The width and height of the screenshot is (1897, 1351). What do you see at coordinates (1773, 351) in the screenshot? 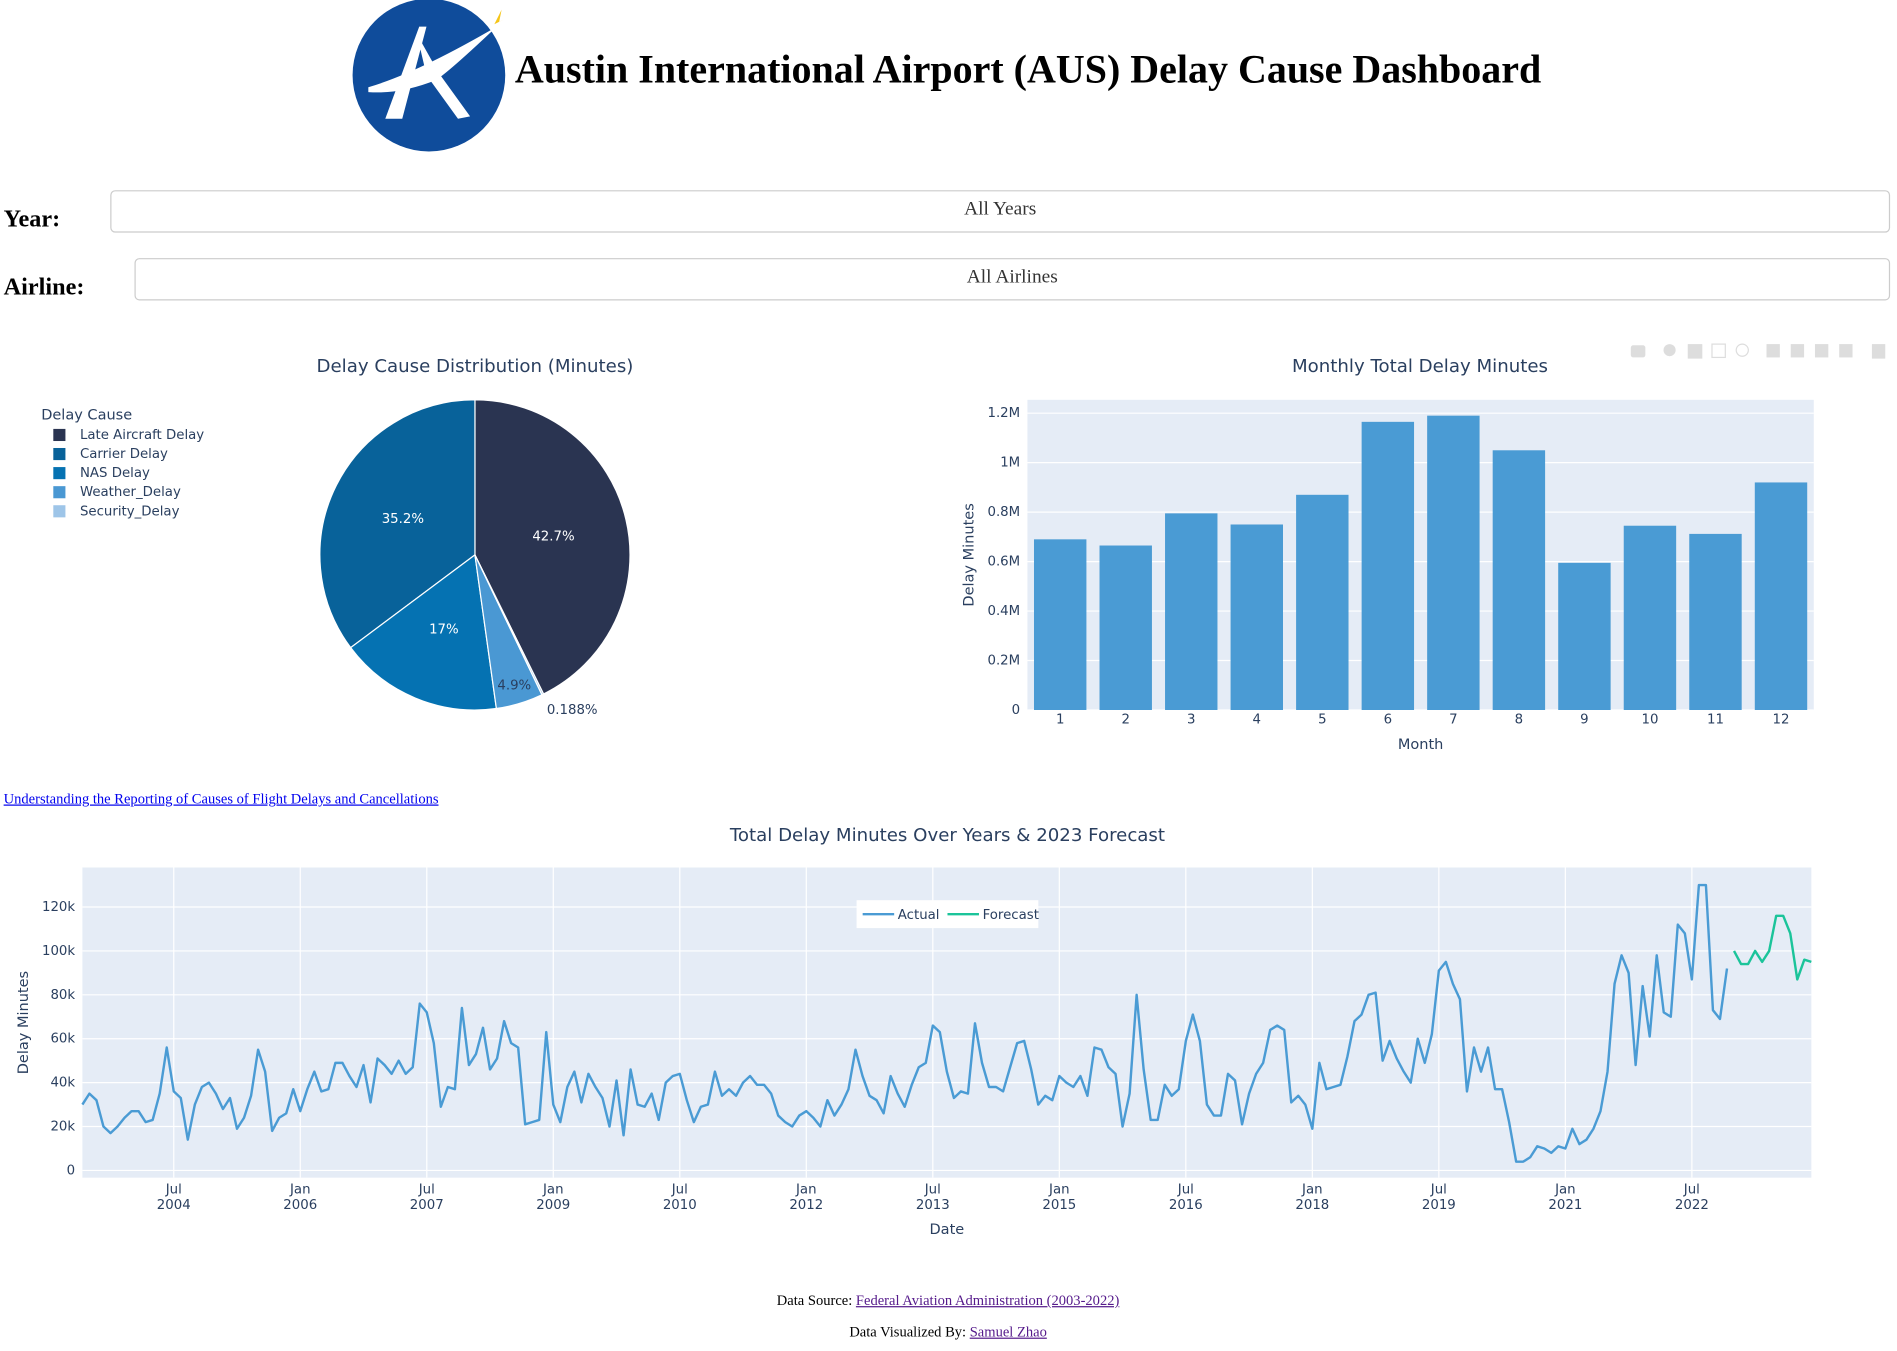
I see `modebar-zoom-in` at bounding box center [1773, 351].